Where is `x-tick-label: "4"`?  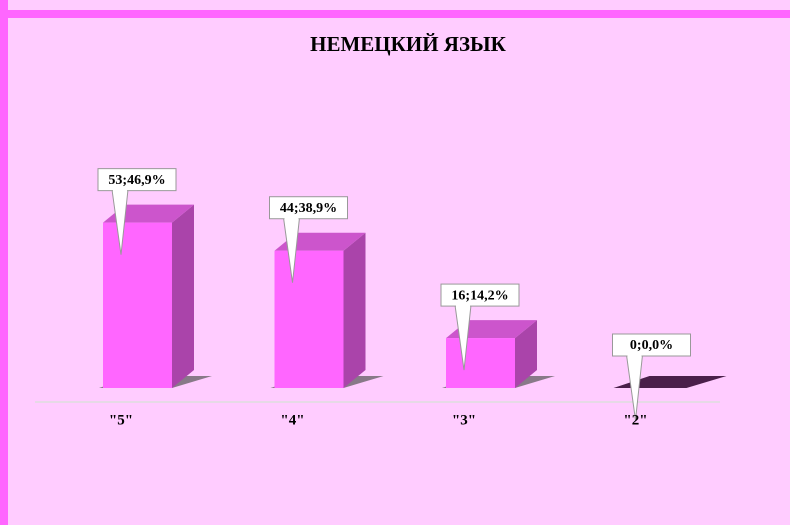 x-tick-label: "4" is located at coordinates (292, 420).